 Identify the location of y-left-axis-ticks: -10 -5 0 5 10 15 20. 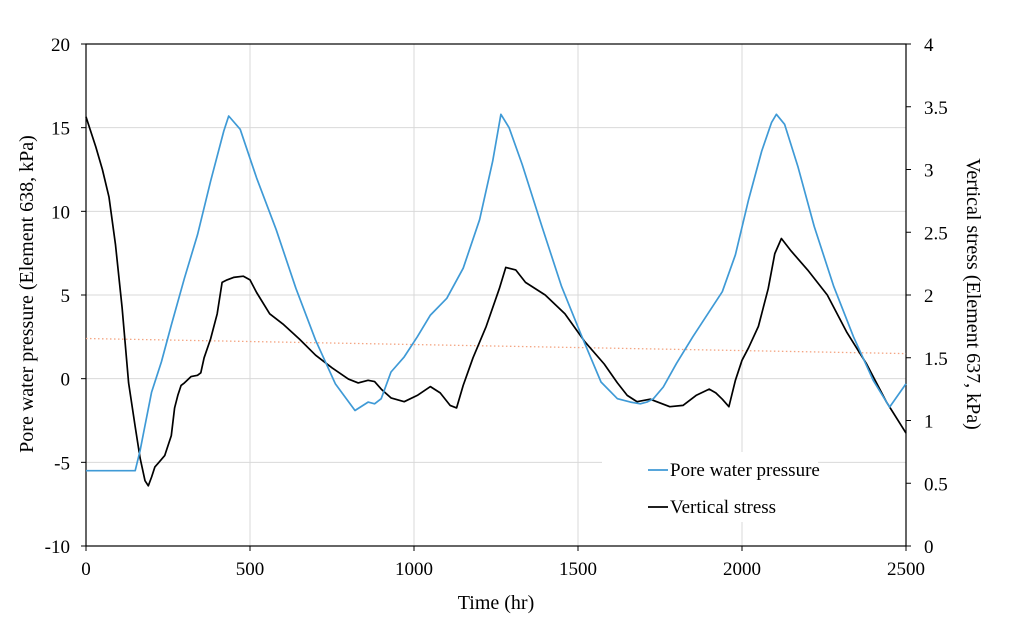
(65, 296).